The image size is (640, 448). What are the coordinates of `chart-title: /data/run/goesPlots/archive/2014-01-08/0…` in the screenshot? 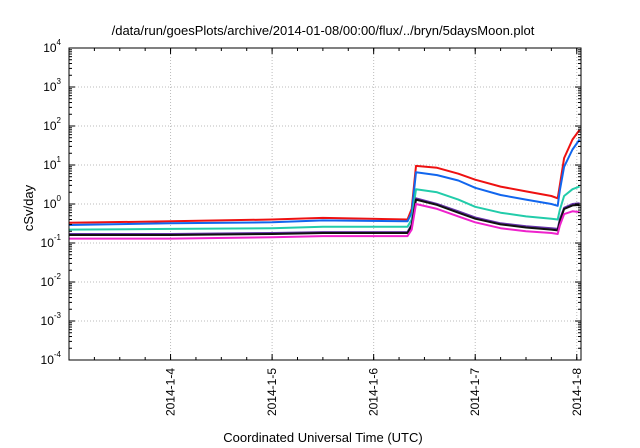 It's located at (323, 30).